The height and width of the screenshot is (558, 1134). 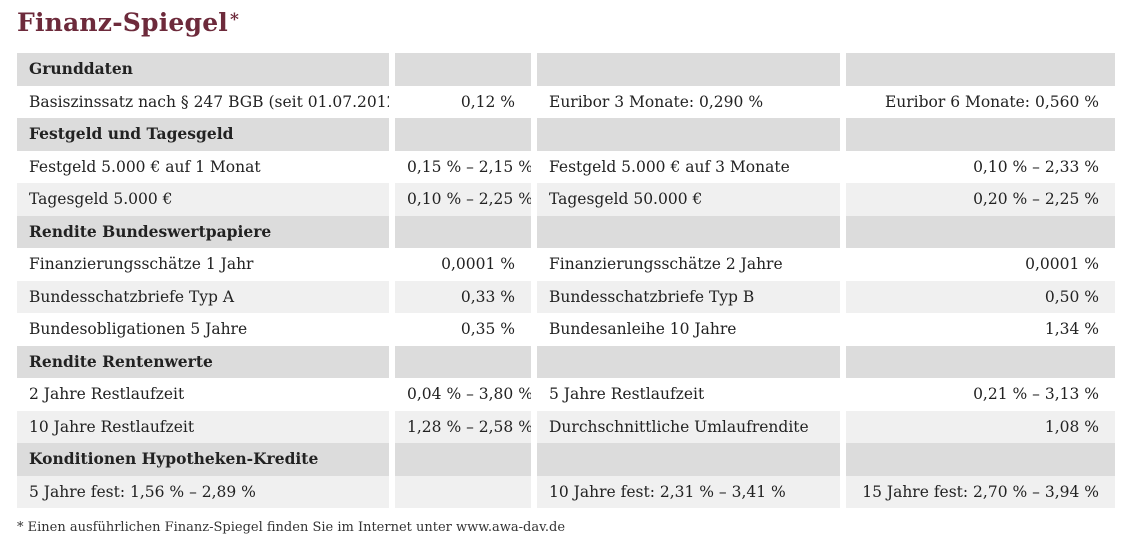 What do you see at coordinates (463, 394) in the screenshot?
I see `table-cell: 0,04 % – 3,80 %` at bounding box center [463, 394].